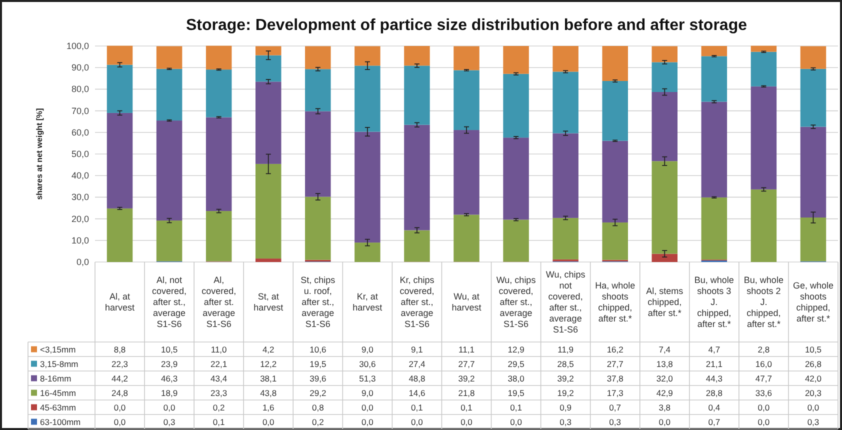  Describe the element at coordinates (169, 302) in the screenshot. I see `x-tick-label: Al, not covered, after st., average S1-S6` at that location.